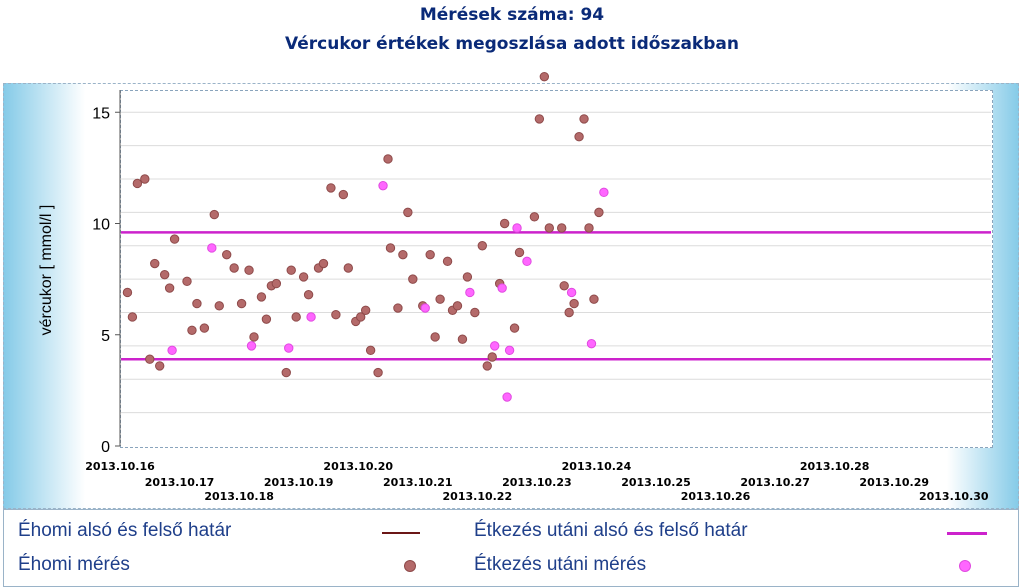 Image resolution: width=1024 pixels, height=587 pixels. Describe the element at coordinates (512, 15) in the screenshot. I see `chart-count-title: Mérések száma: 94` at that location.